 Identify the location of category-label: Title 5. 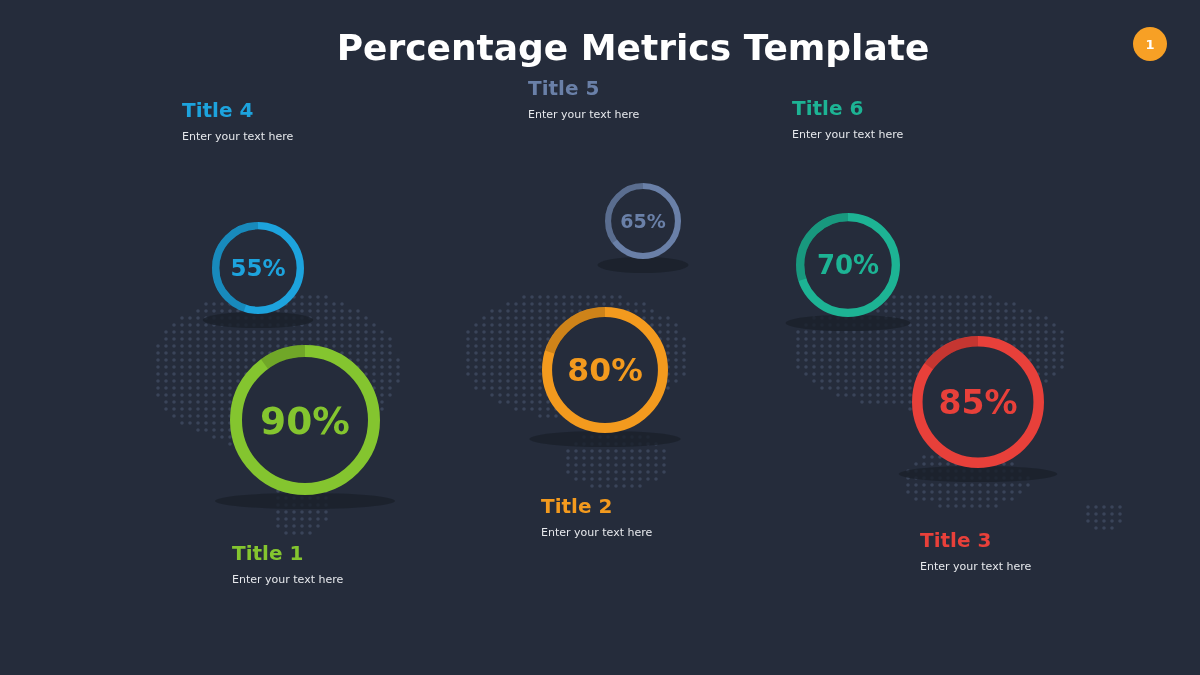
(564, 88).